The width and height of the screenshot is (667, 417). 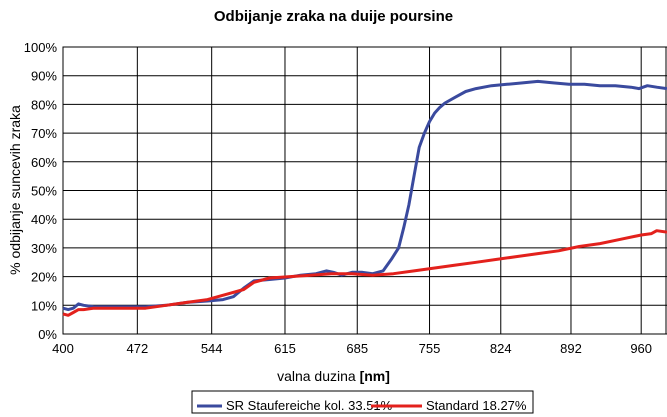 I want to click on y-tick-label: 90%, so click(x=44, y=76).